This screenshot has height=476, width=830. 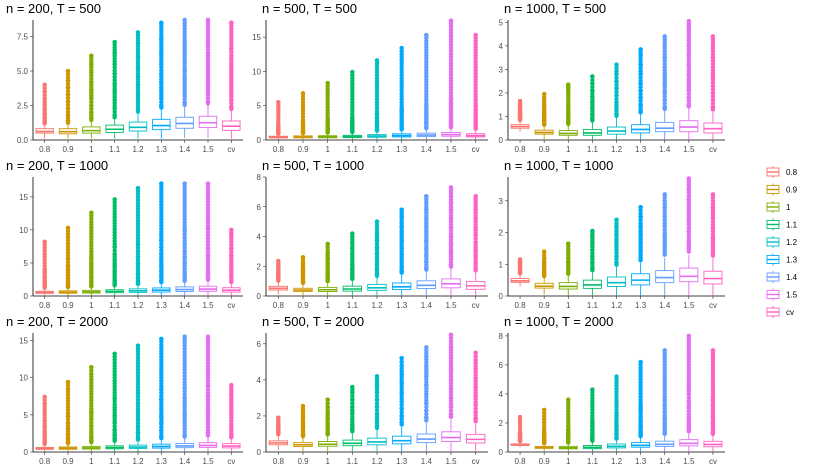 What do you see at coordinates (26, 263) in the screenshot?
I see `y-tick-label: 5` at bounding box center [26, 263].